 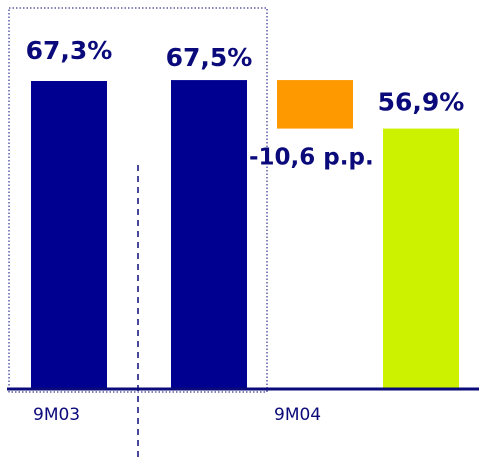 What do you see at coordinates (209, 57) in the screenshot?
I see `bar-label-2: 67,5%` at bounding box center [209, 57].